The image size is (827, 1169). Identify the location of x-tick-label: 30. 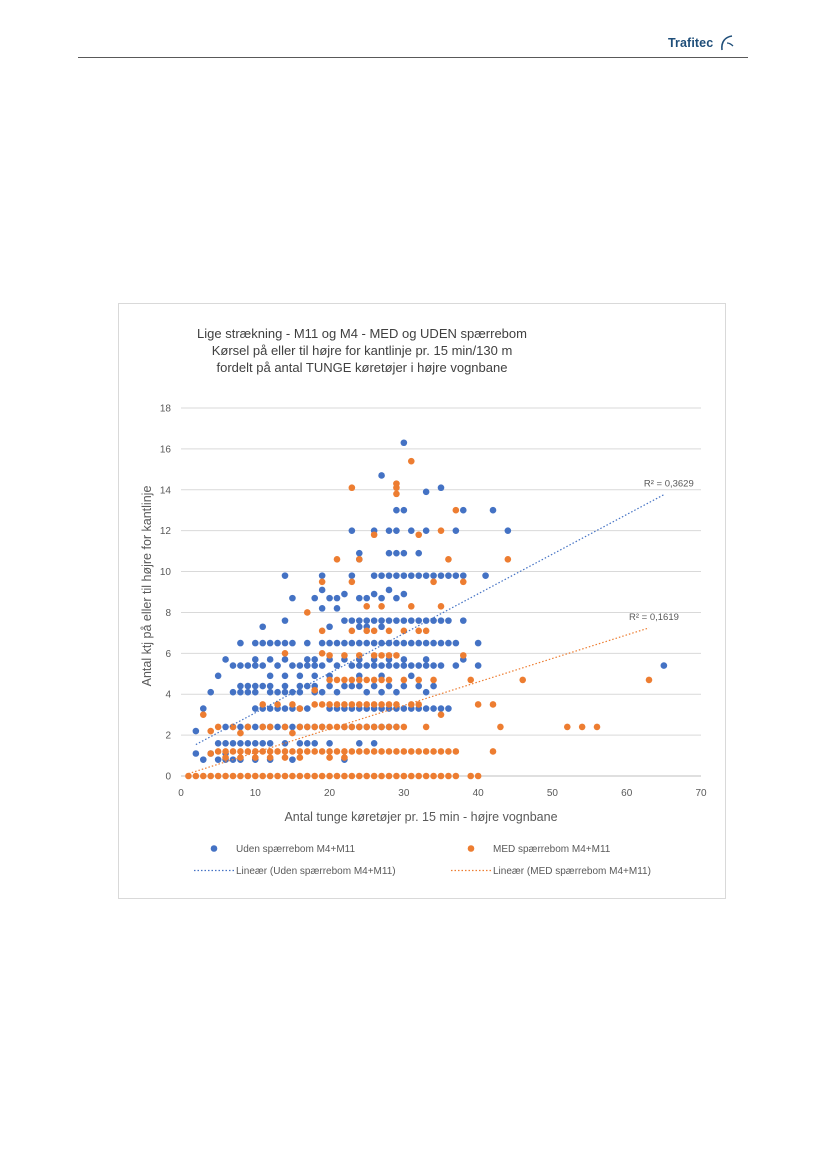
(404, 793).